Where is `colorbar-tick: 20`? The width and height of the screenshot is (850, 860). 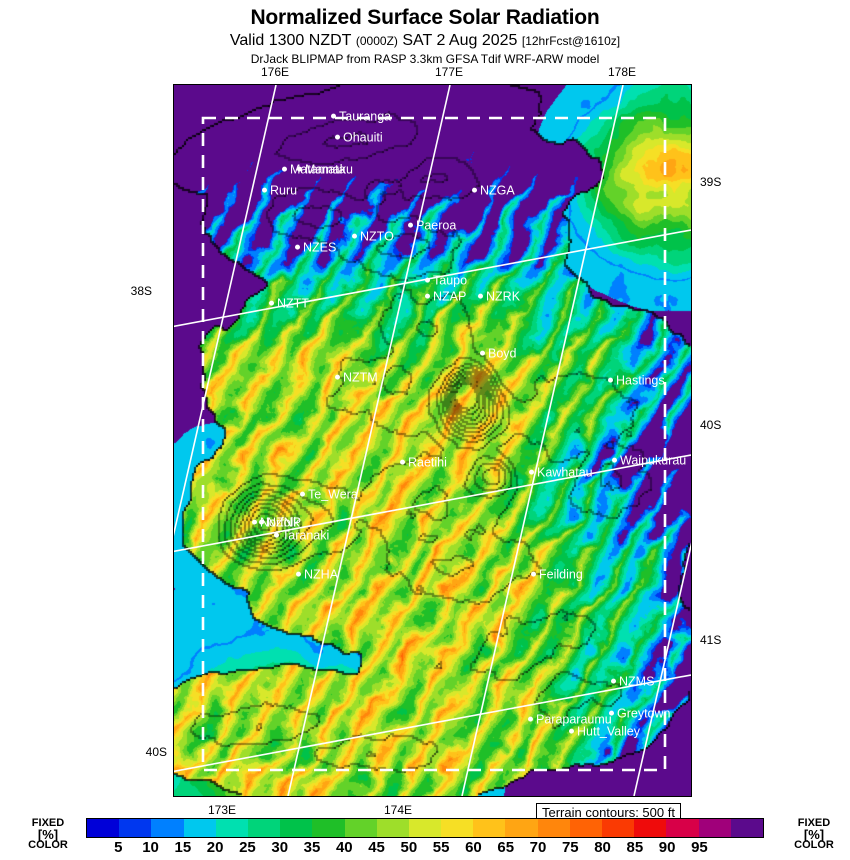 colorbar-tick: 20 is located at coordinates (215, 847).